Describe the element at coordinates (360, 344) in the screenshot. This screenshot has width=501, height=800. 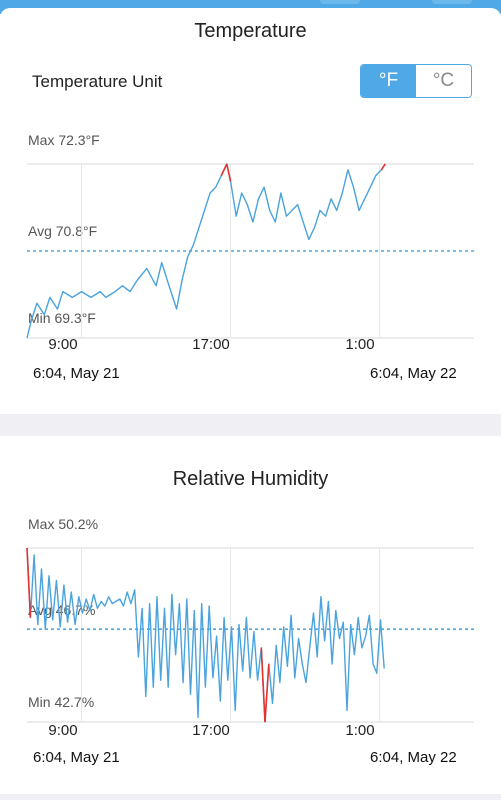
I see `temperature-x-tick: 1:00` at that location.